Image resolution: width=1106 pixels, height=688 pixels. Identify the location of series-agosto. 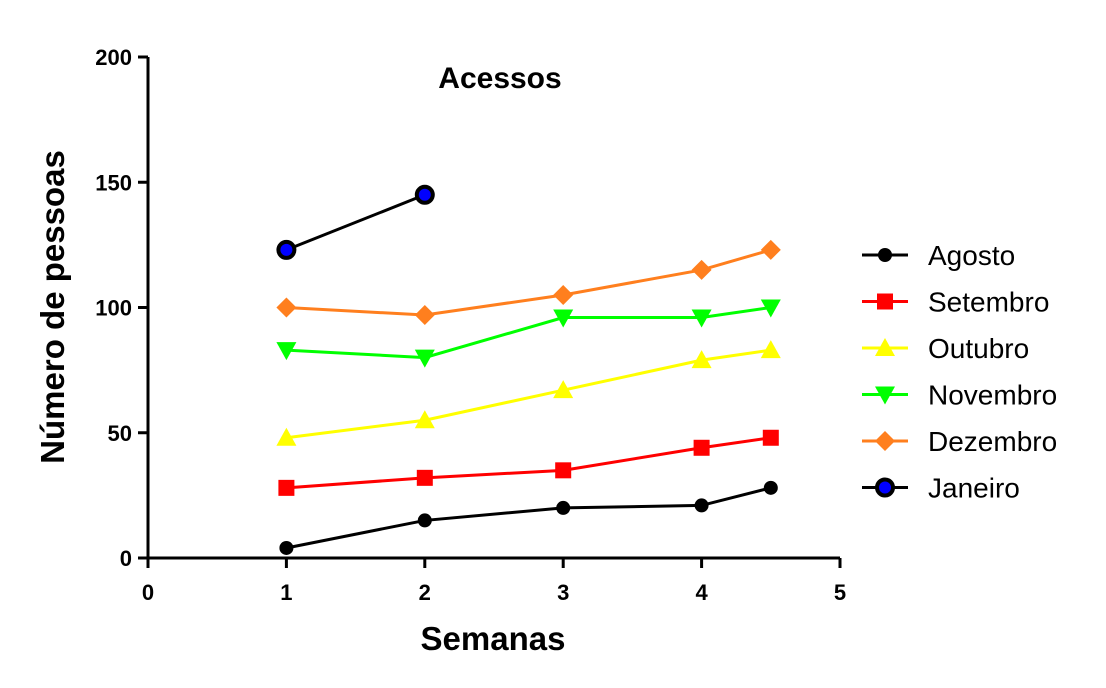
(528, 517).